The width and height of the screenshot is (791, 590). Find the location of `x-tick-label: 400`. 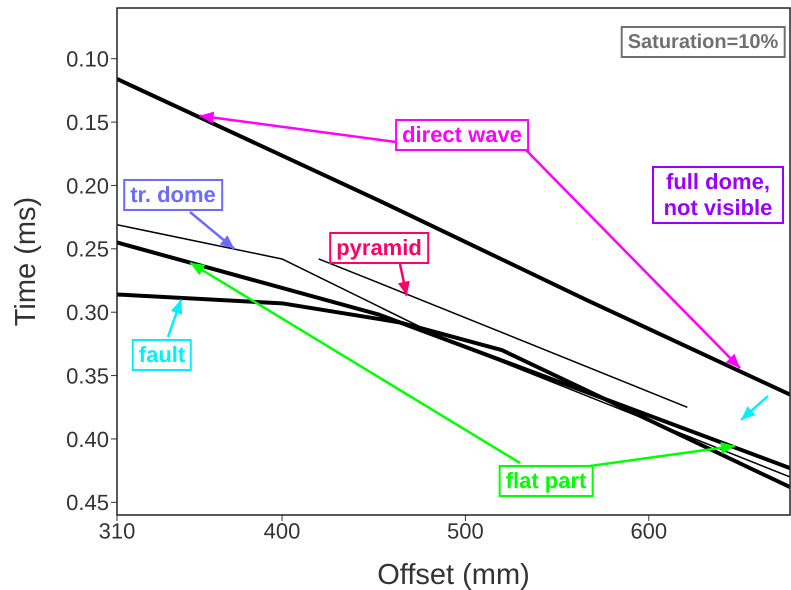

x-tick-label: 400 is located at coordinates (282, 531).